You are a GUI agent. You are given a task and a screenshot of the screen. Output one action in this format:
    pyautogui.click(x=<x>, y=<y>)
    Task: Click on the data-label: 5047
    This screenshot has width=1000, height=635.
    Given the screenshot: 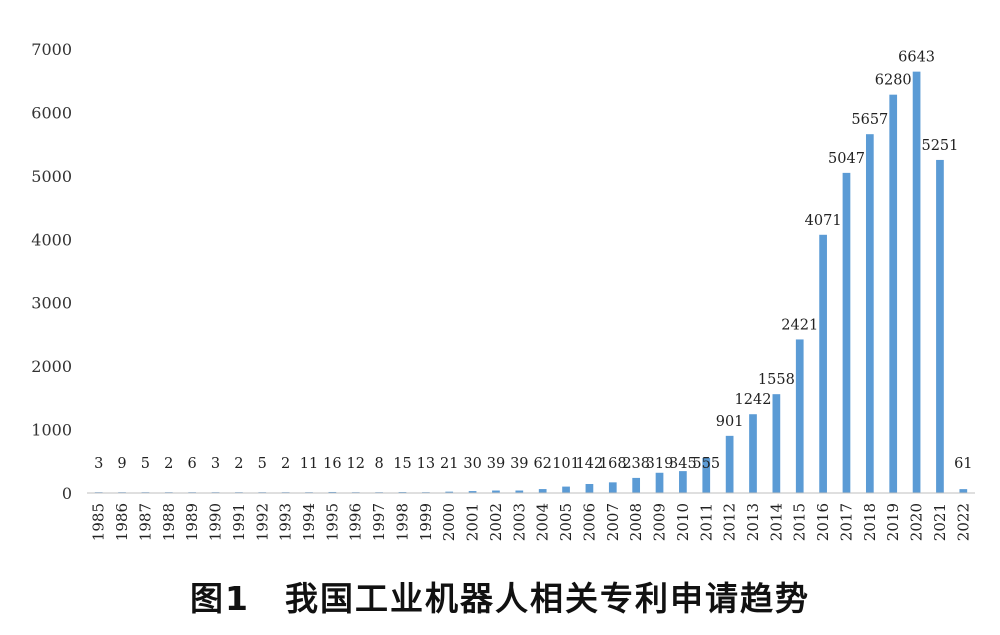 What is the action you would take?
    pyautogui.click(x=846, y=159)
    